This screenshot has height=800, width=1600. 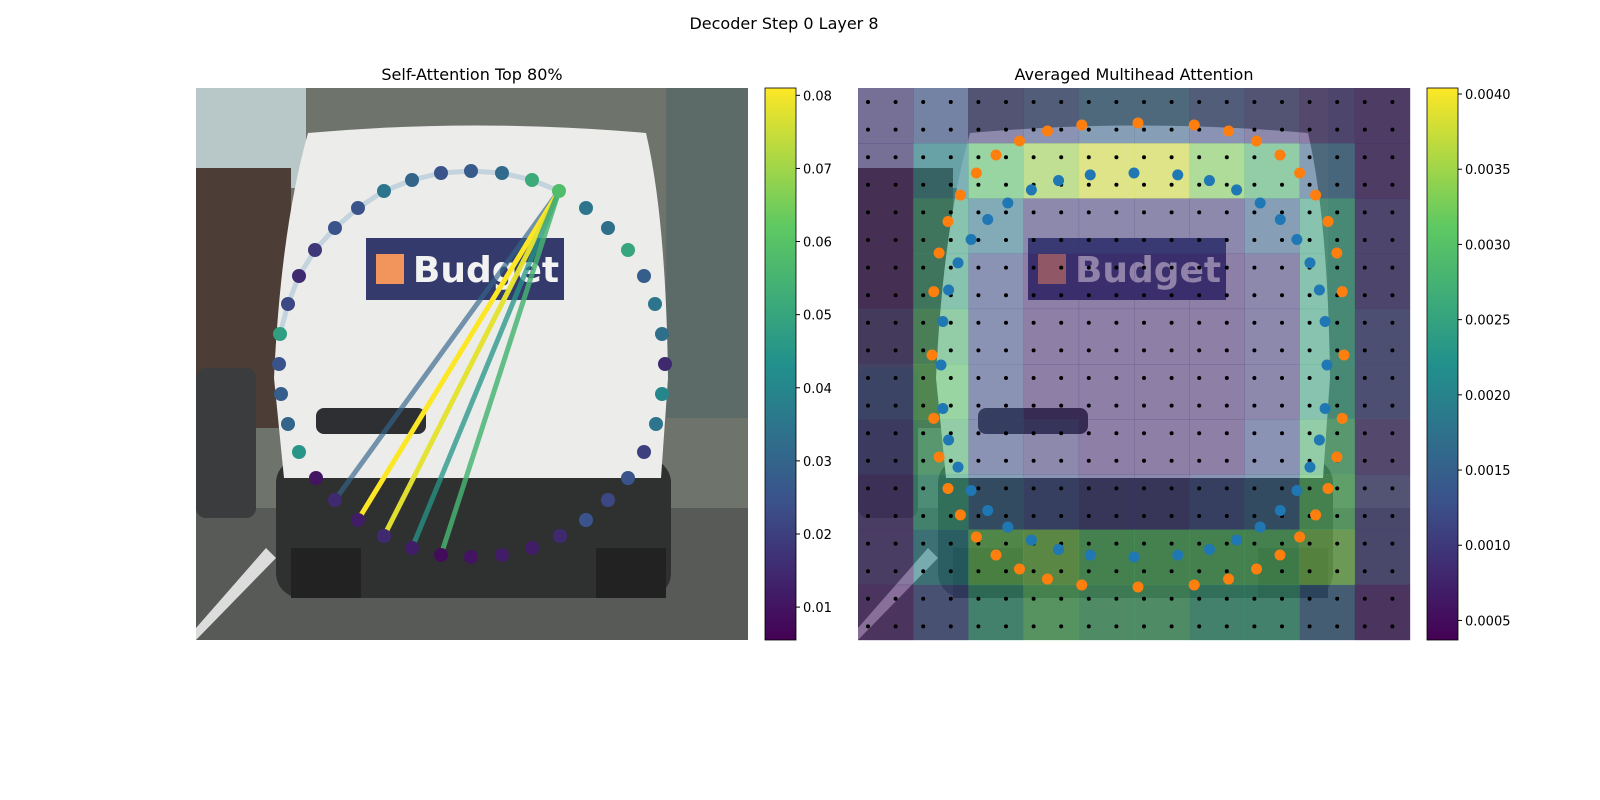 I want to click on lane-mark, so click(x=236, y=594).